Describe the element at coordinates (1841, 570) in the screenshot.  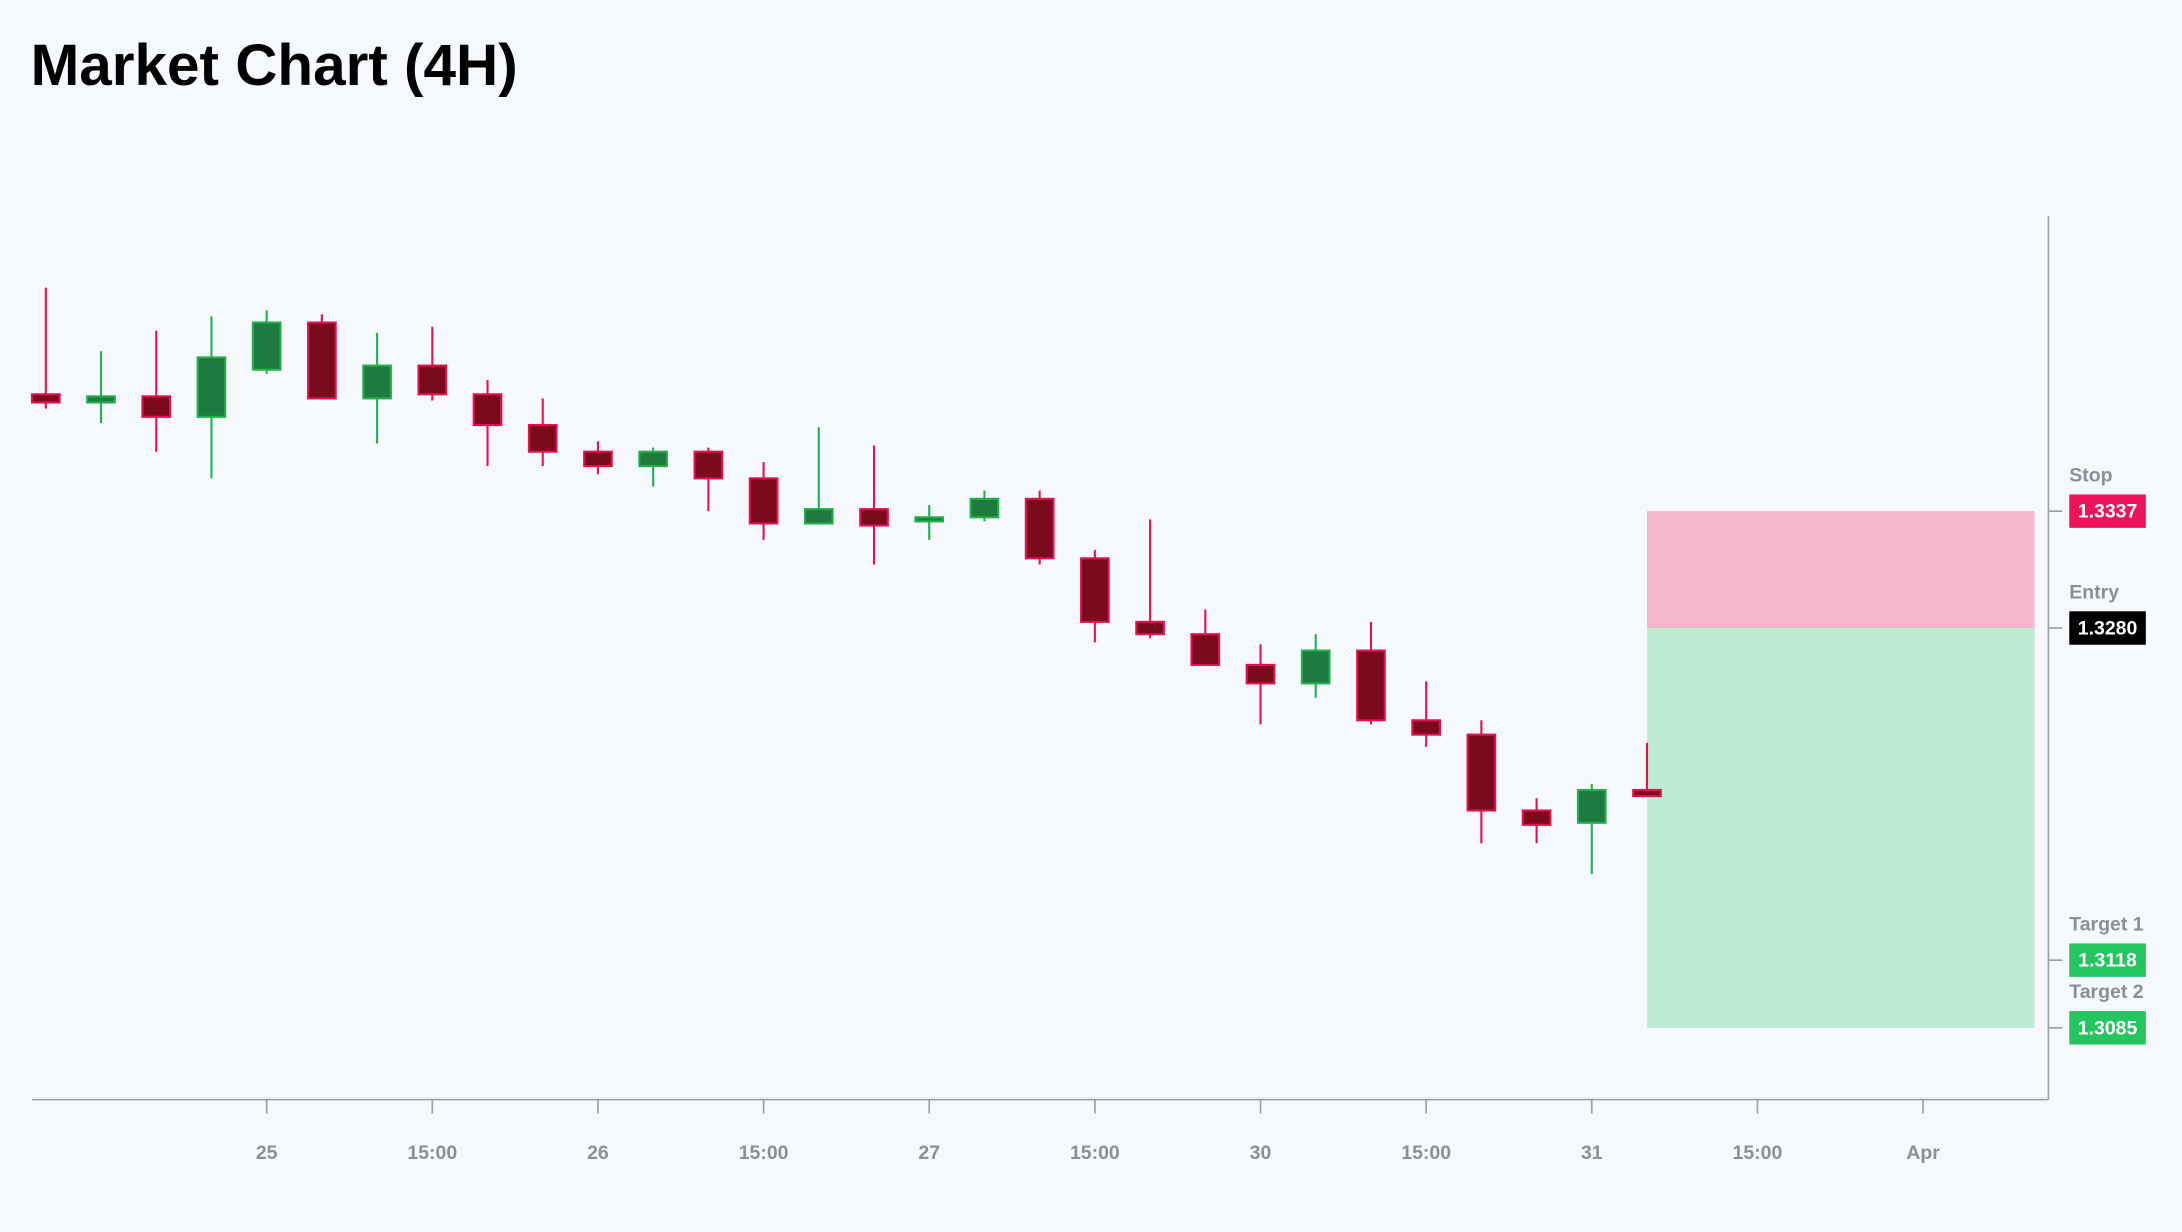
I see `risk-zone` at that location.